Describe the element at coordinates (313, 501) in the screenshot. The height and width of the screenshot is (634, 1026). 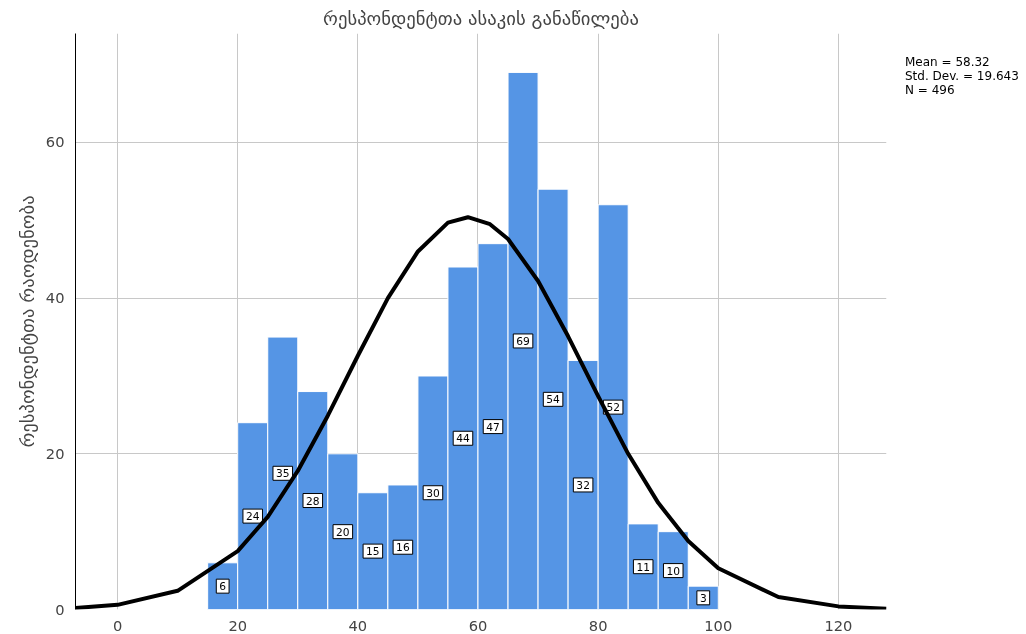
I see `data-label: 28` at that location.